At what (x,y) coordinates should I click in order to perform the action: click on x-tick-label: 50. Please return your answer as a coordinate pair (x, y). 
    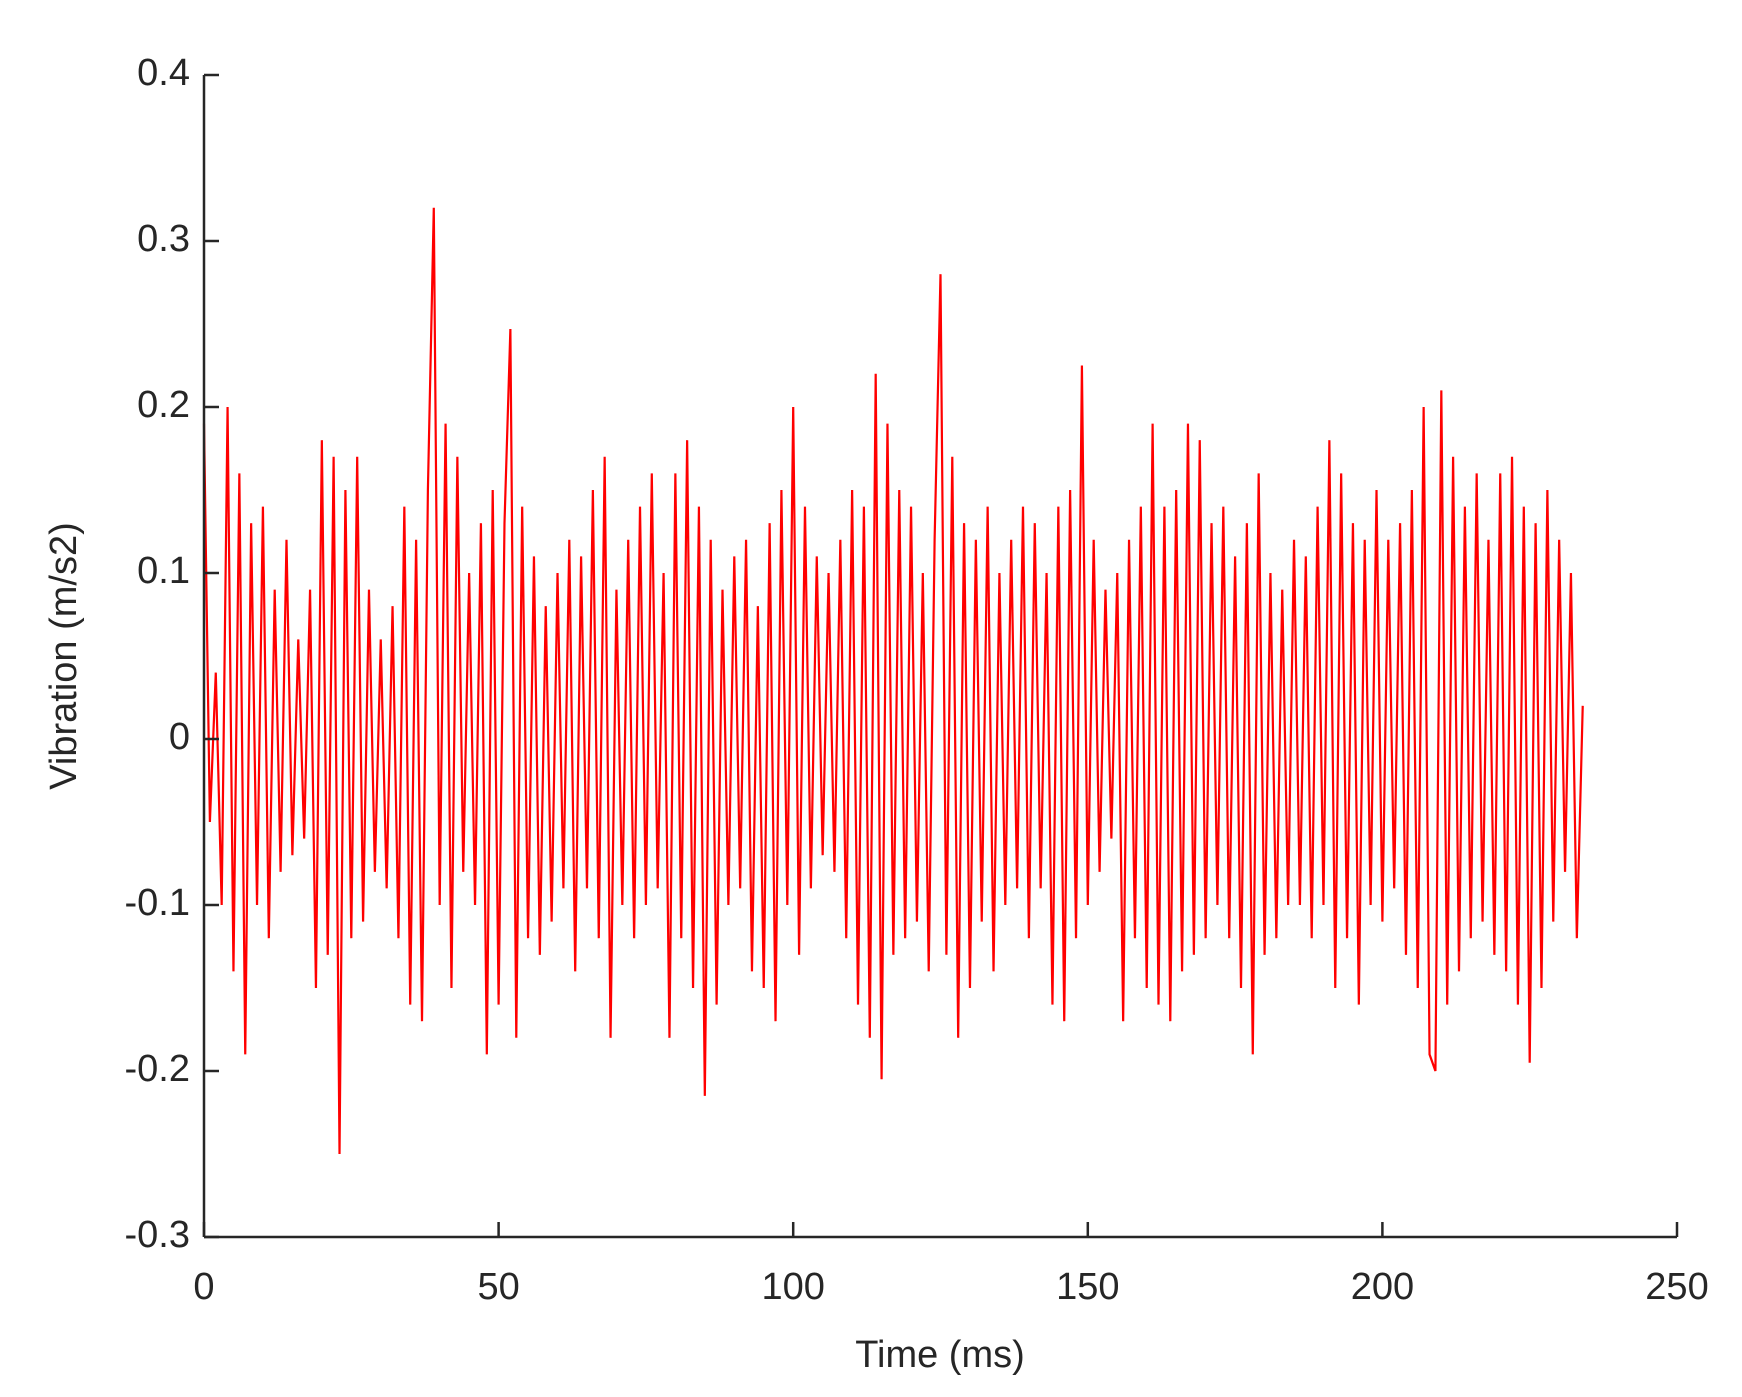
    Looking at the image, I should click on (498, 1287).